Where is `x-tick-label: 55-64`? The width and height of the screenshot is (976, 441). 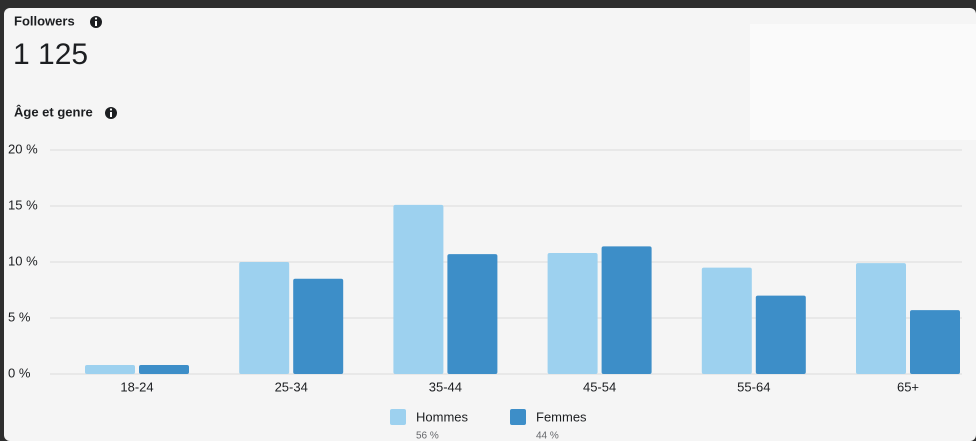
x-tick-label: 55-64 is located at coordinates (753, 386).